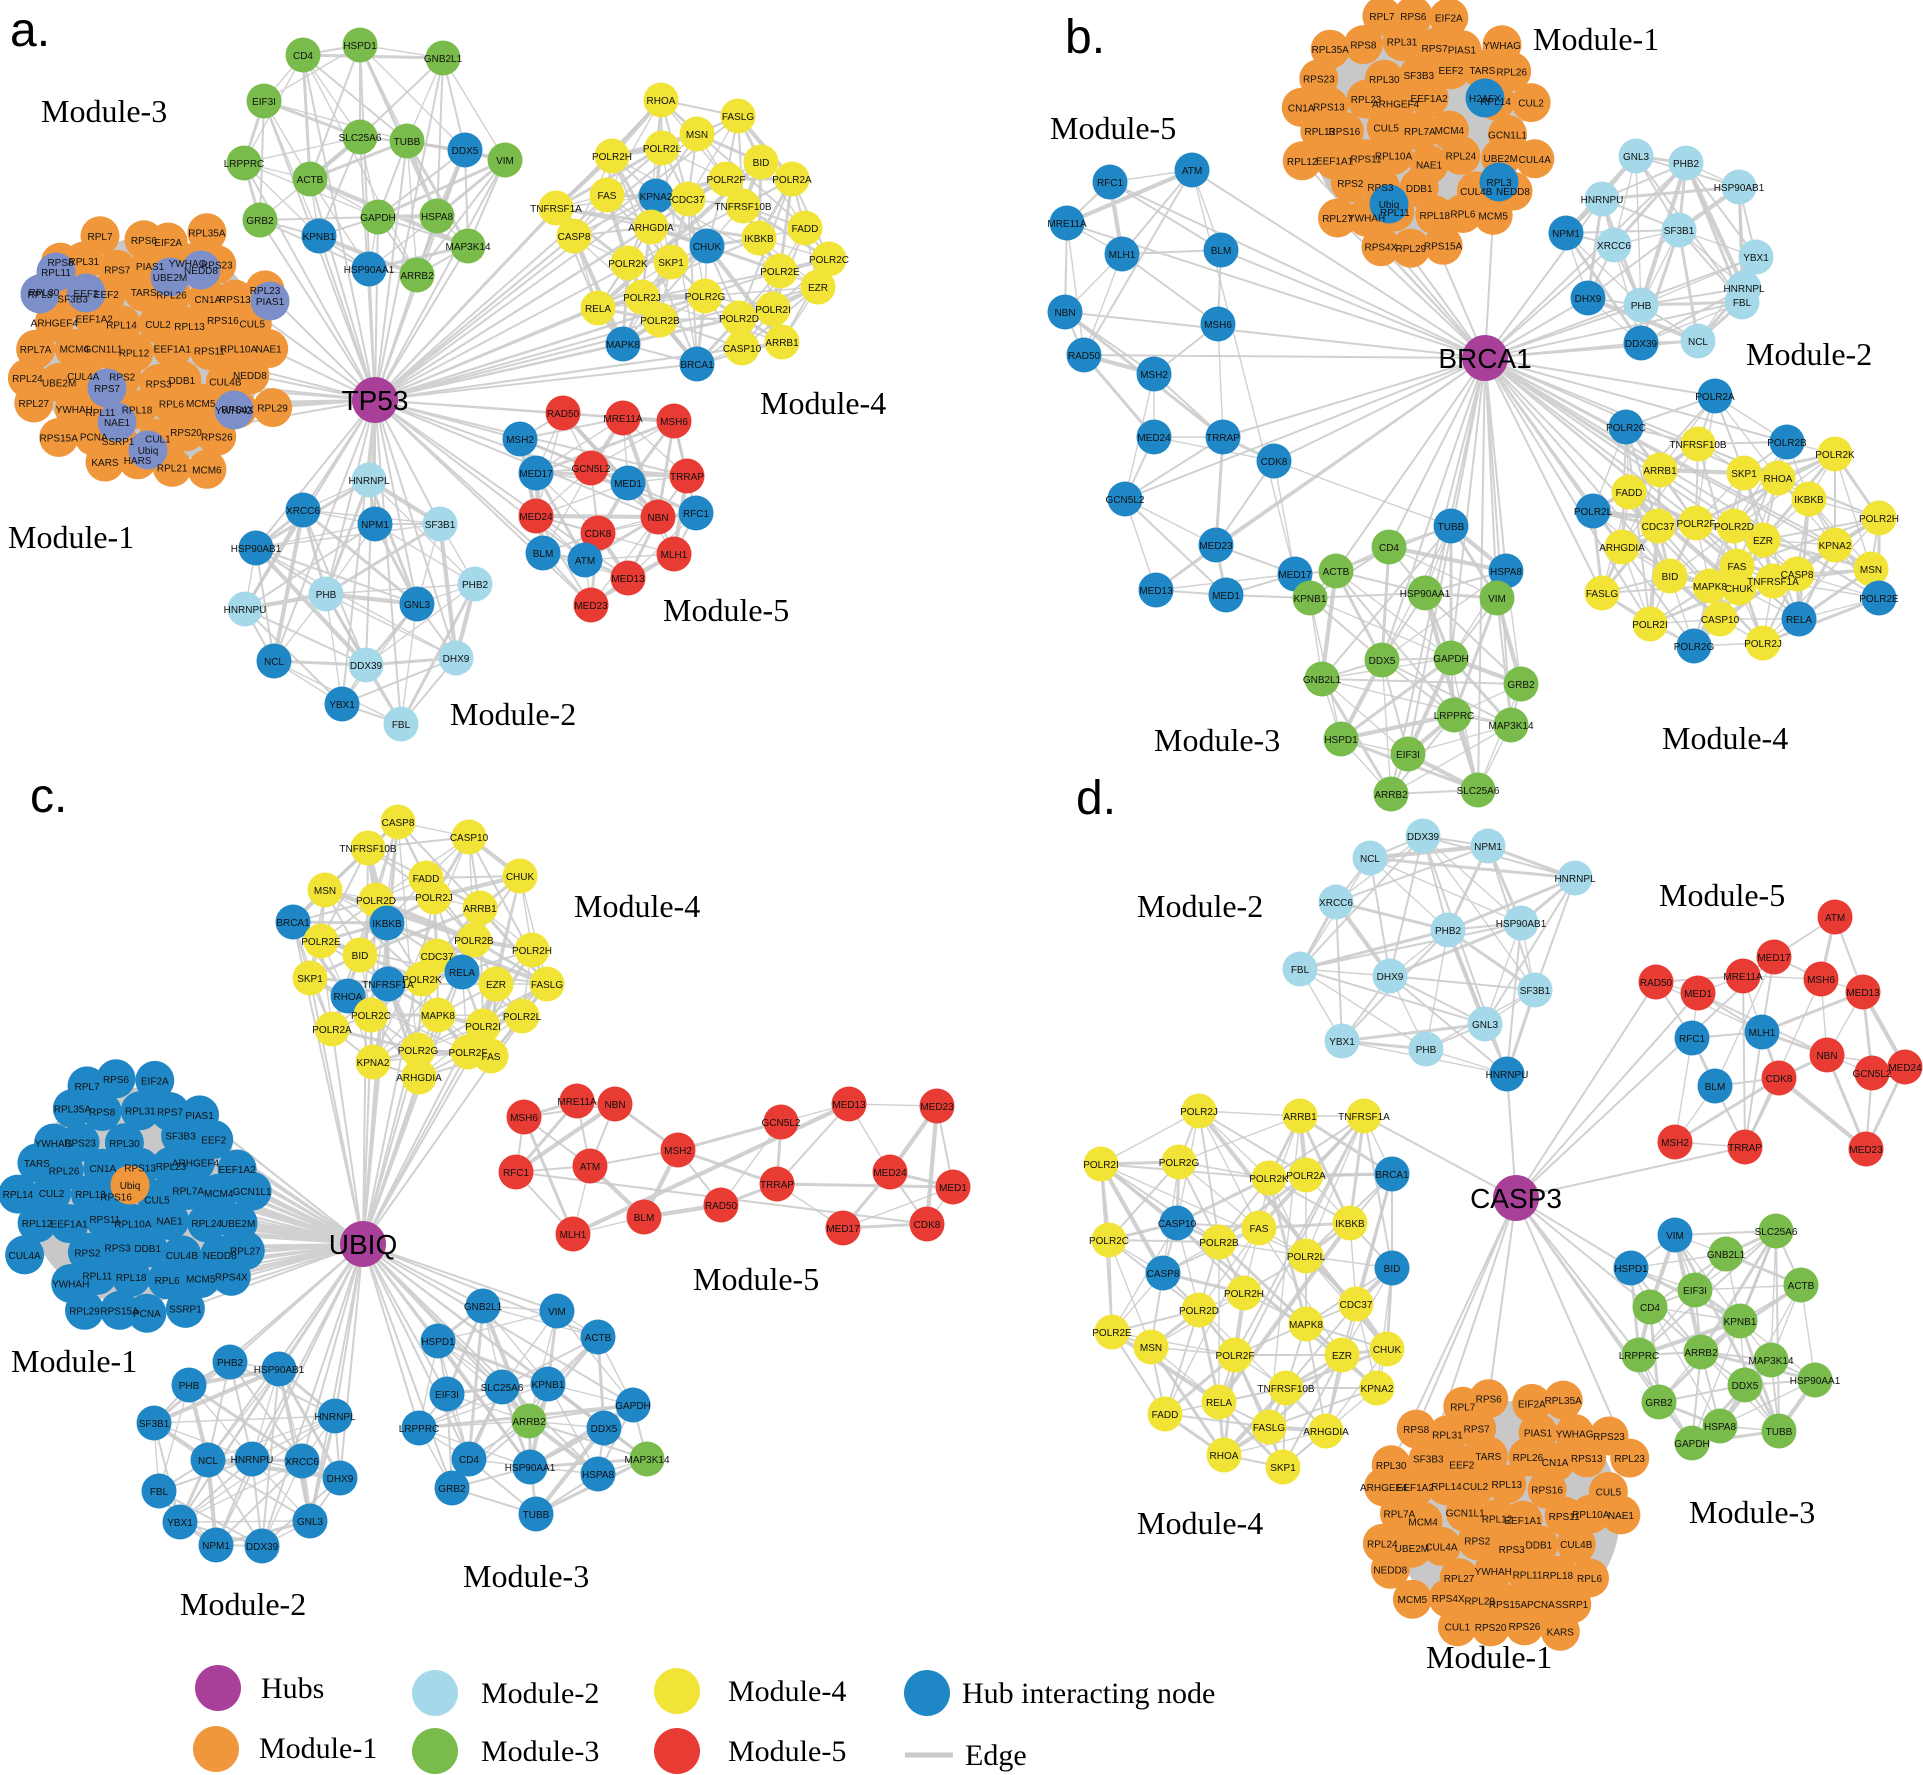 The height and width of the screenshot is (1775, 1923). I want to click on svg-text: Module-1, so click(1596, 39).